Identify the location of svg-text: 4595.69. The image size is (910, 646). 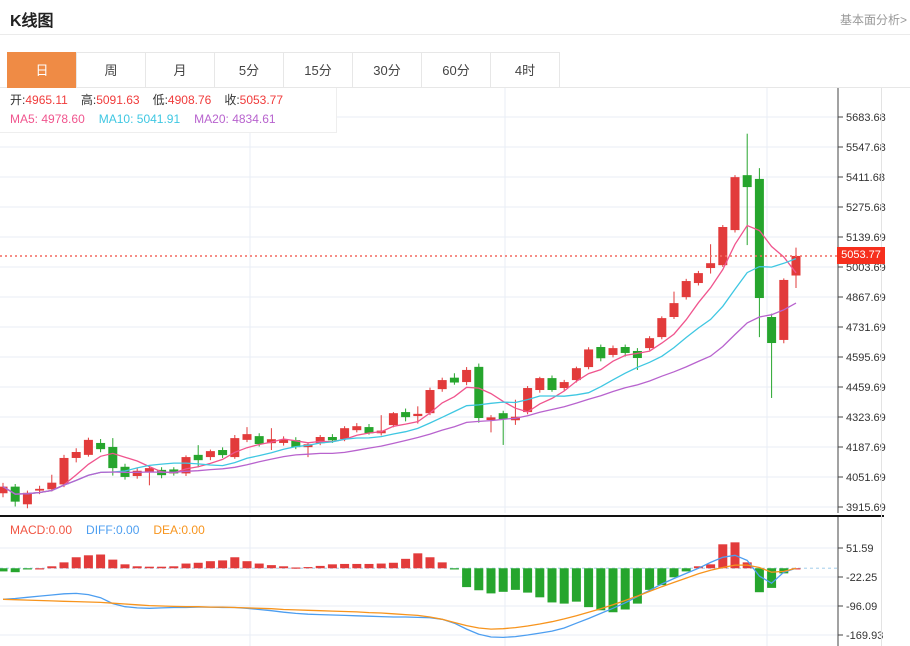
(866, 358).